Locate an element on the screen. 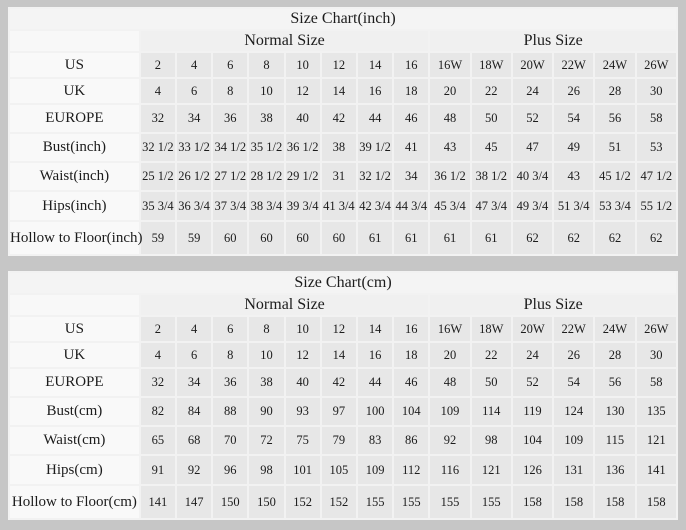  size-cell: 38 3/4 is located at coordinates (266, 206).